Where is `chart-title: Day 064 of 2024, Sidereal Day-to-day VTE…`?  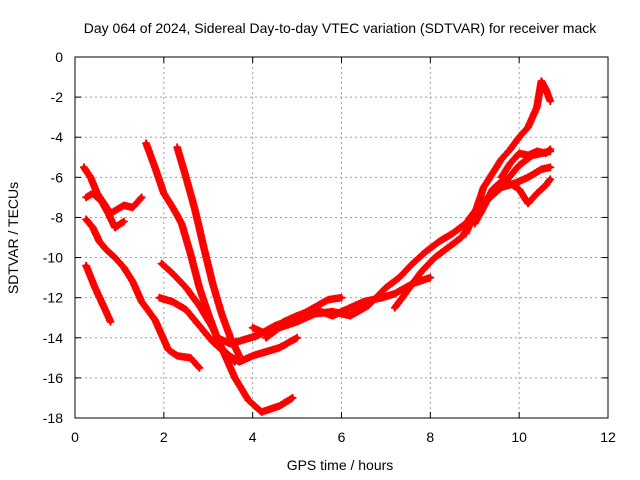 chart-title: Day 064 of 2024, Sidereal Day-to-day VTE… is located at coordinates (340, 28).